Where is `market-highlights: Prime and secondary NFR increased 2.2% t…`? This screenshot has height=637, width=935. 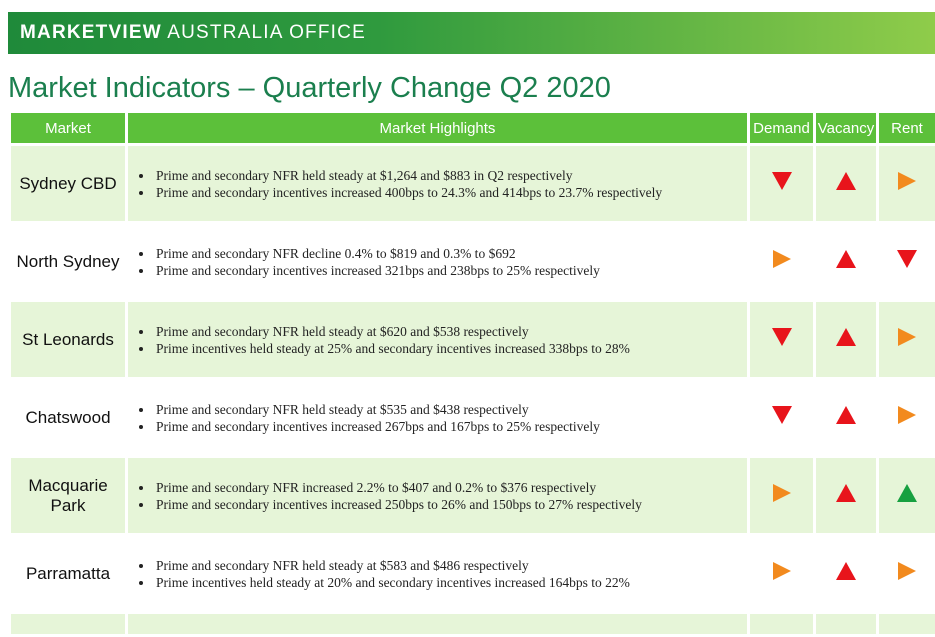 market-highlights: Prime and secondary NFR increased 2.2% t… is located at coordinates (437, 495).